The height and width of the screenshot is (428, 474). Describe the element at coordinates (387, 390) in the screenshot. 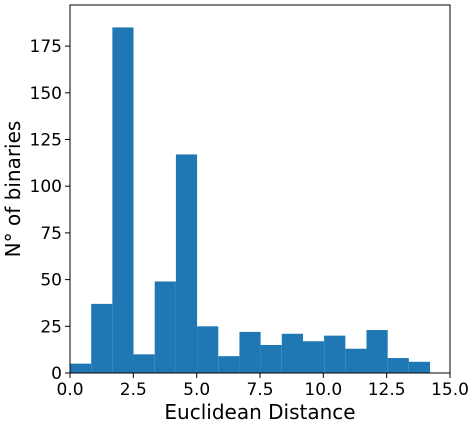

I see `x-tick-label: 12.5` at that location.